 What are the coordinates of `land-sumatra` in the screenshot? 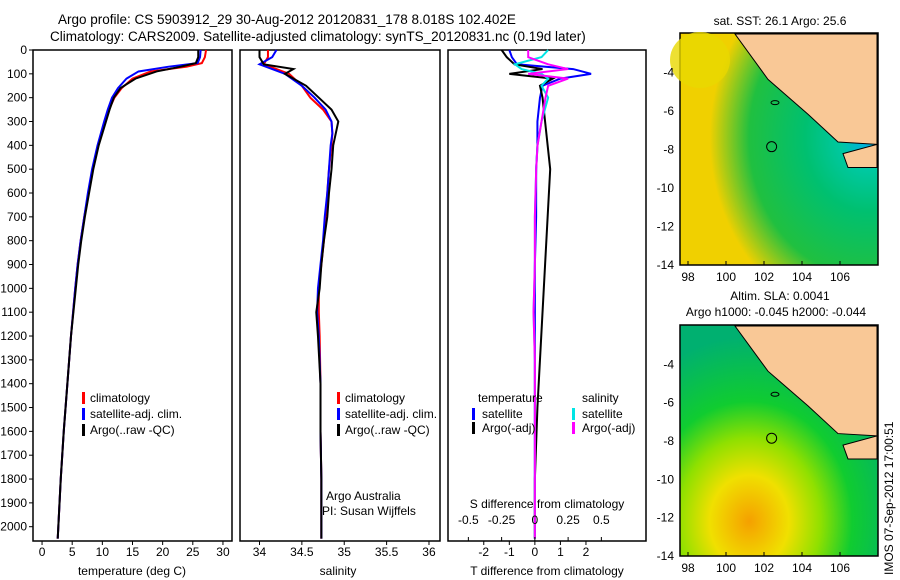 It's located at (806, 381).